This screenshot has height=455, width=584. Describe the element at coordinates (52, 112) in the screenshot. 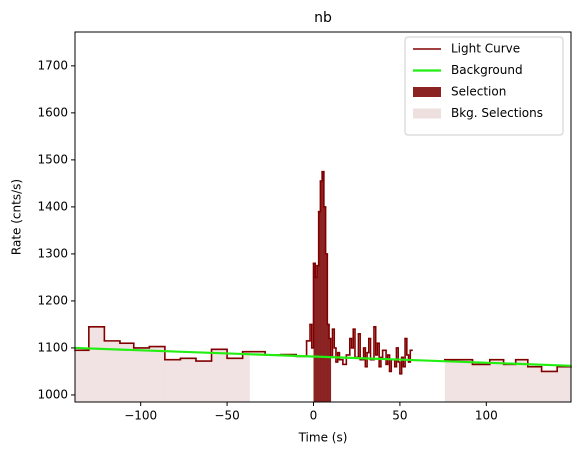

I see `y-tick-label: 1600` at that location.